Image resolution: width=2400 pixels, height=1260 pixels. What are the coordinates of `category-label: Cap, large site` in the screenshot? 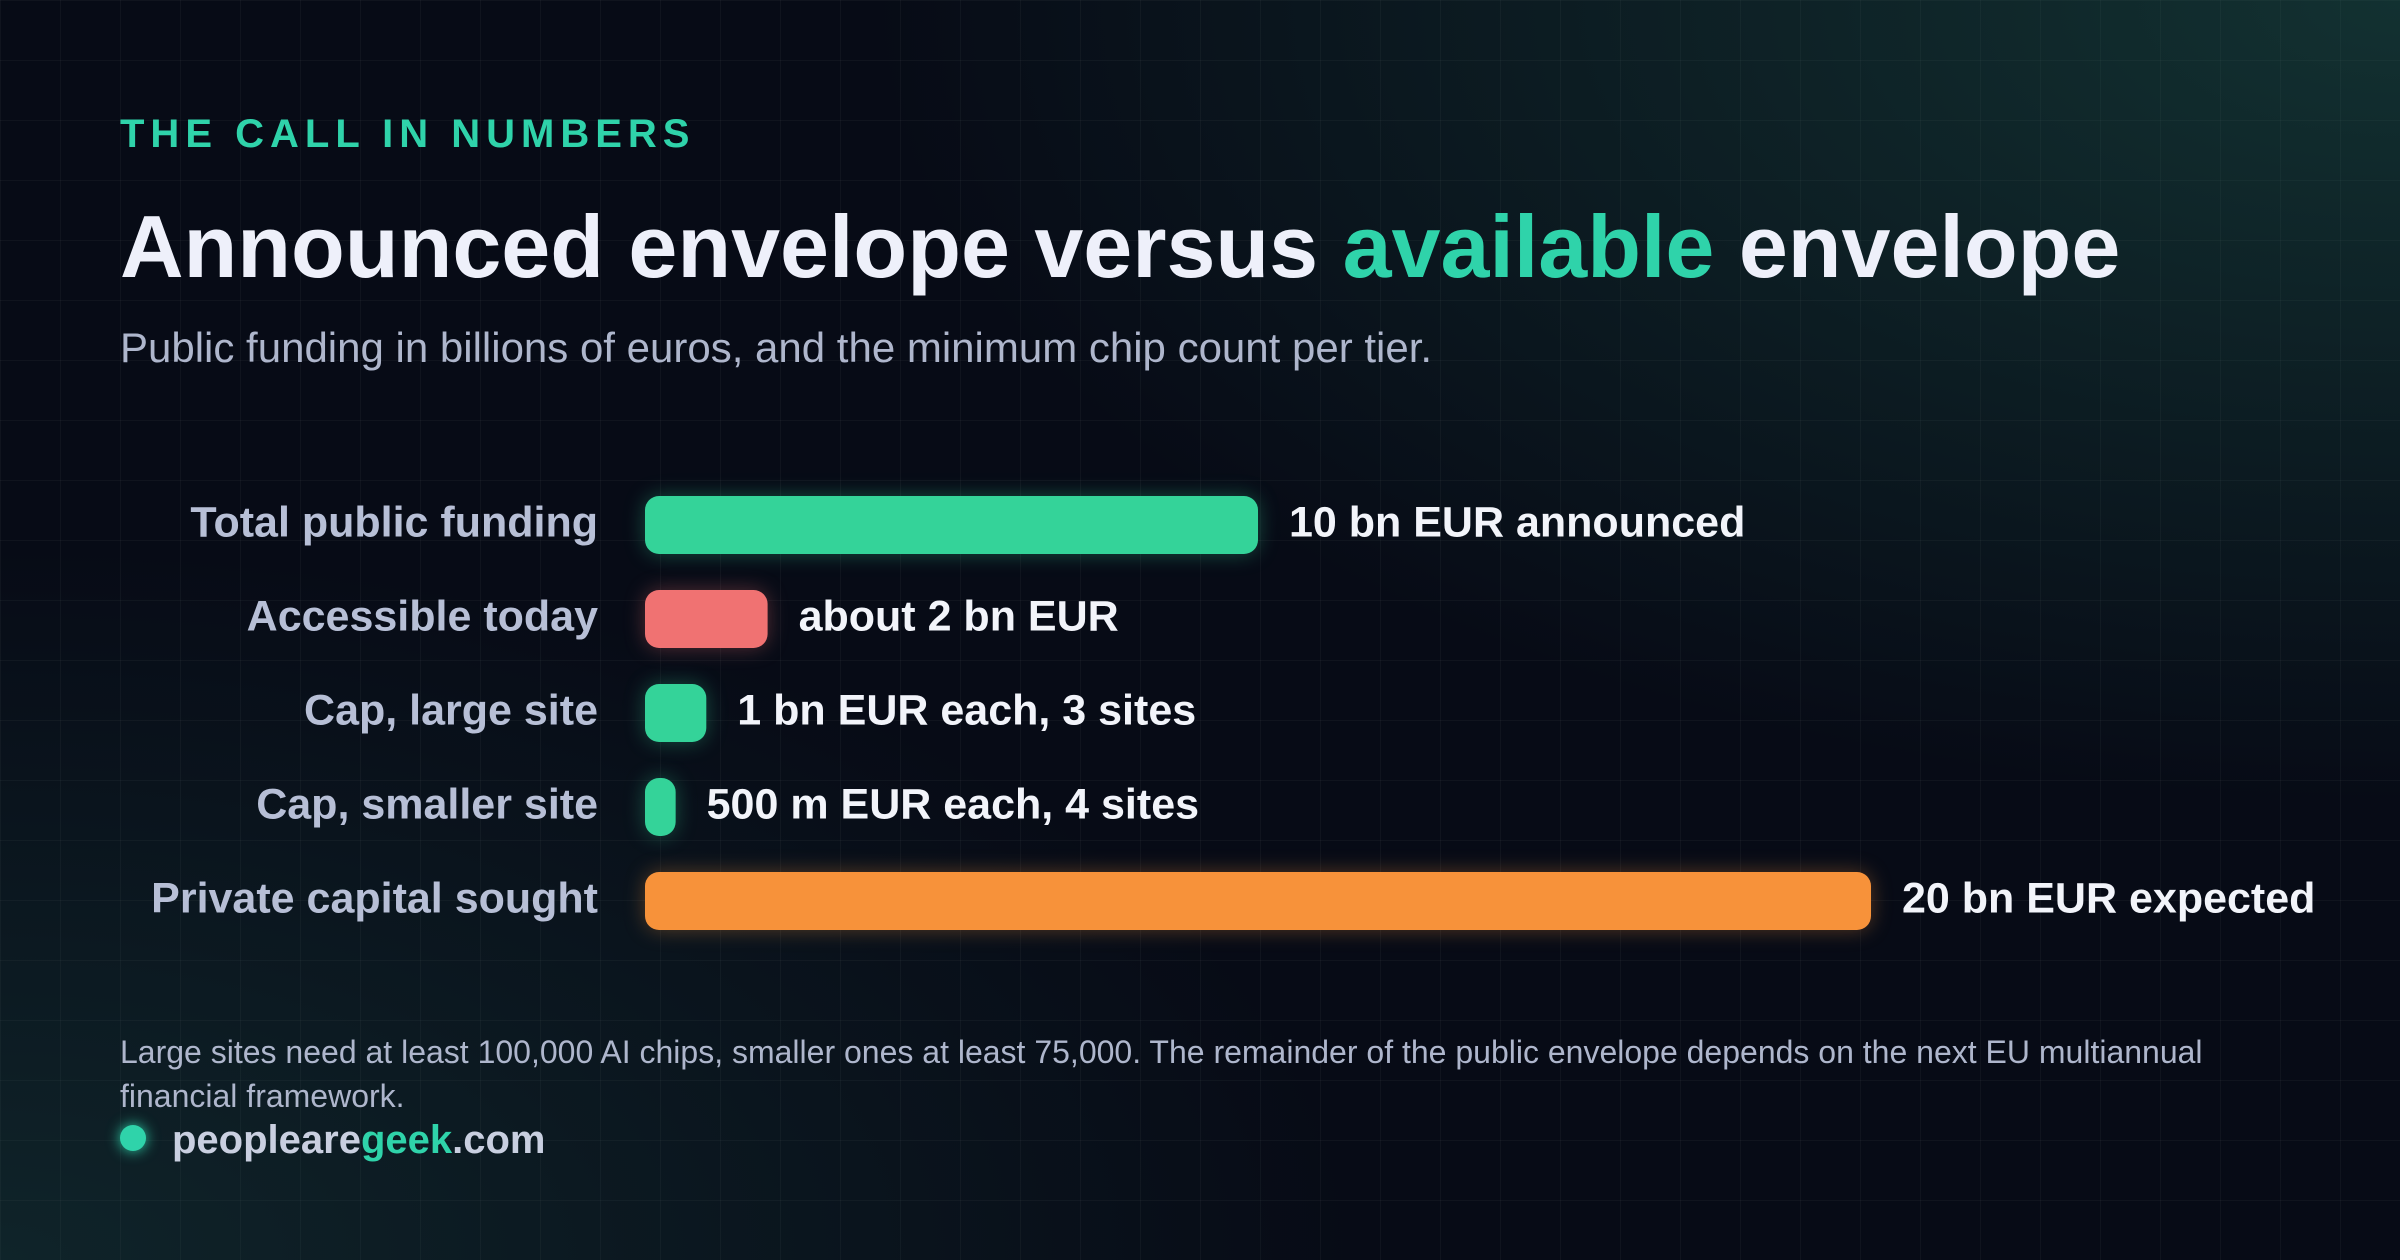 It's located at (451, 710).